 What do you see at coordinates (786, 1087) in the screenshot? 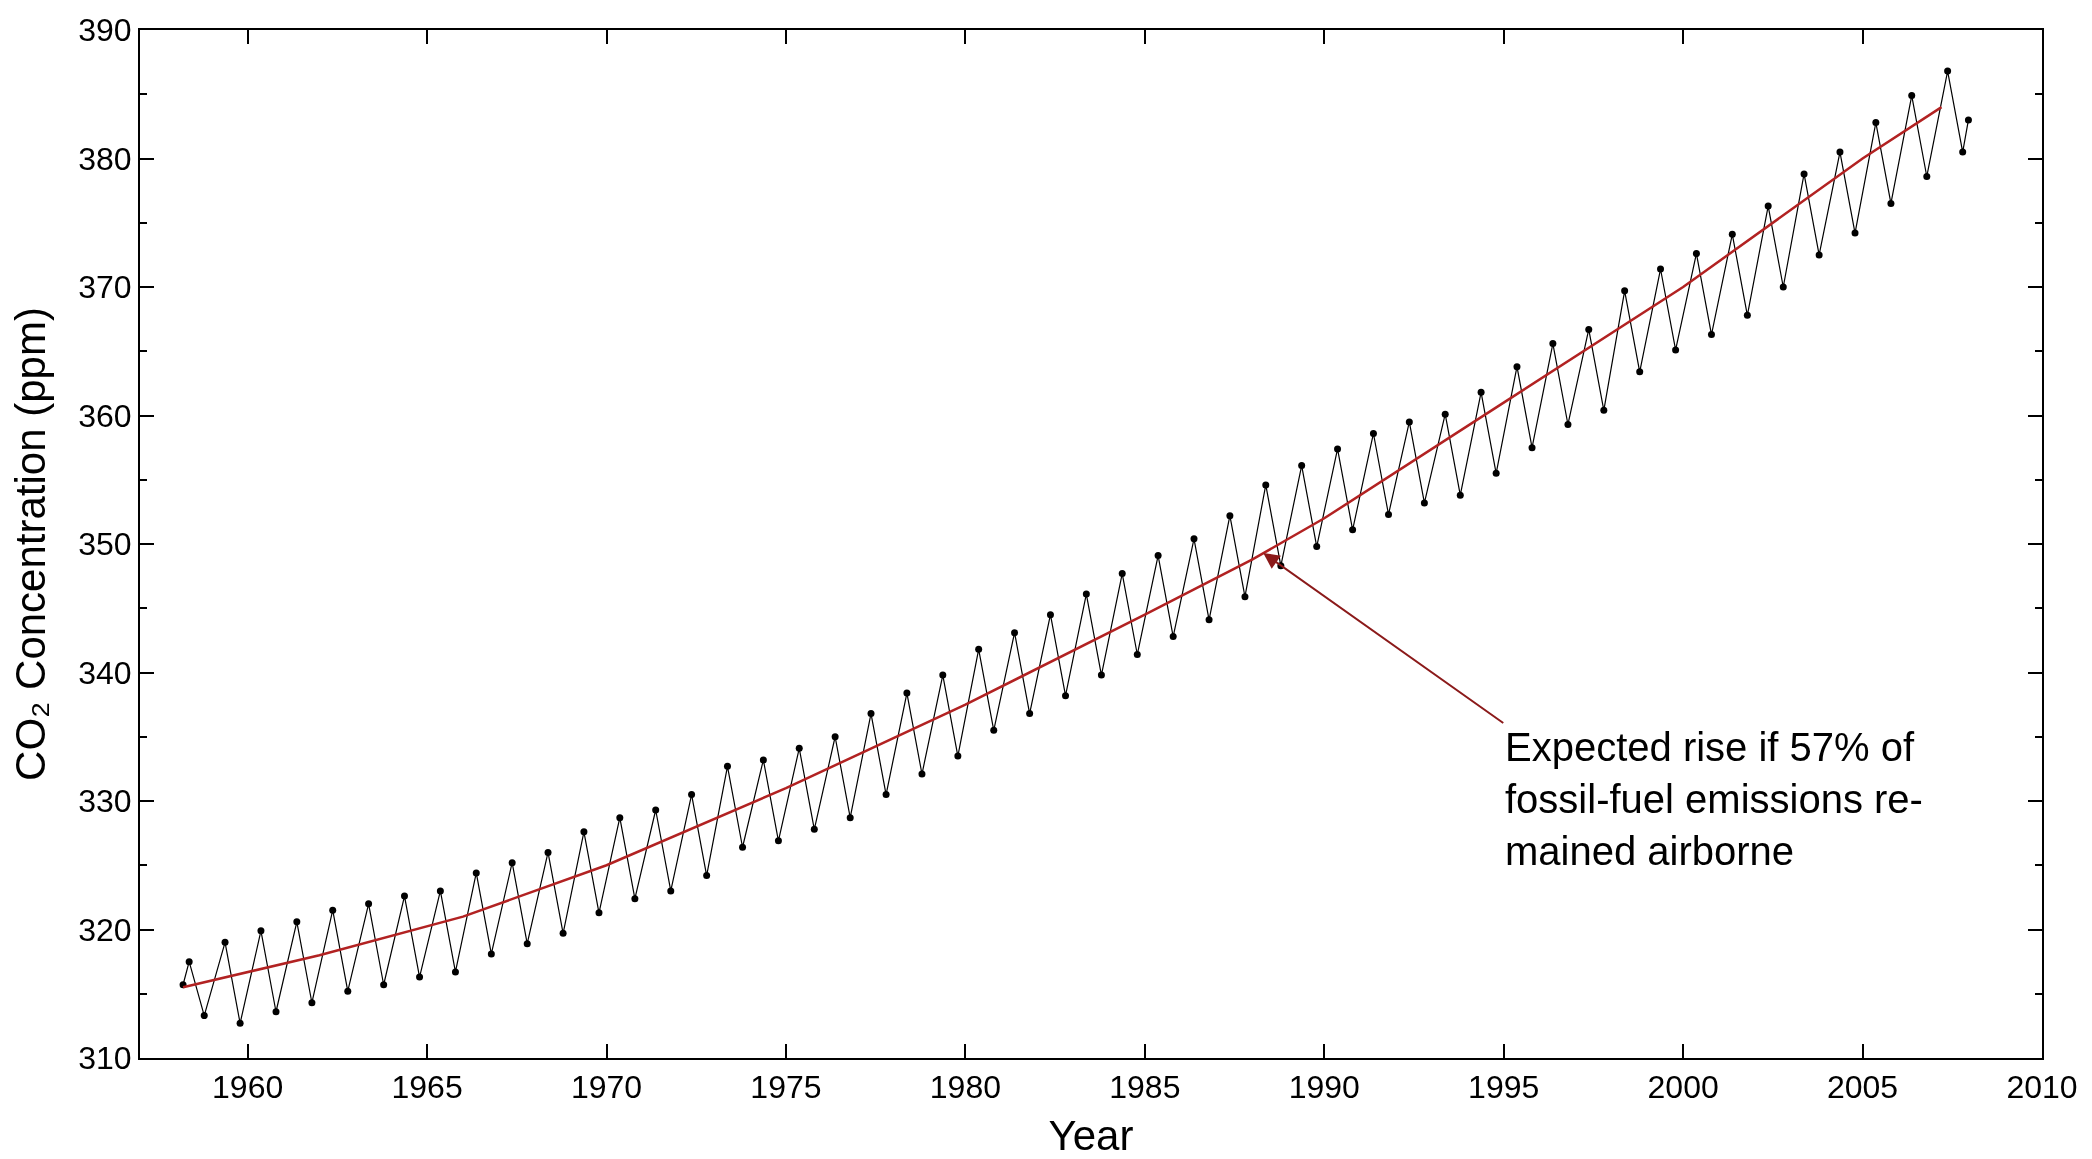
I see `x-tick-label: 1975` at bounding box center [786, 1087].